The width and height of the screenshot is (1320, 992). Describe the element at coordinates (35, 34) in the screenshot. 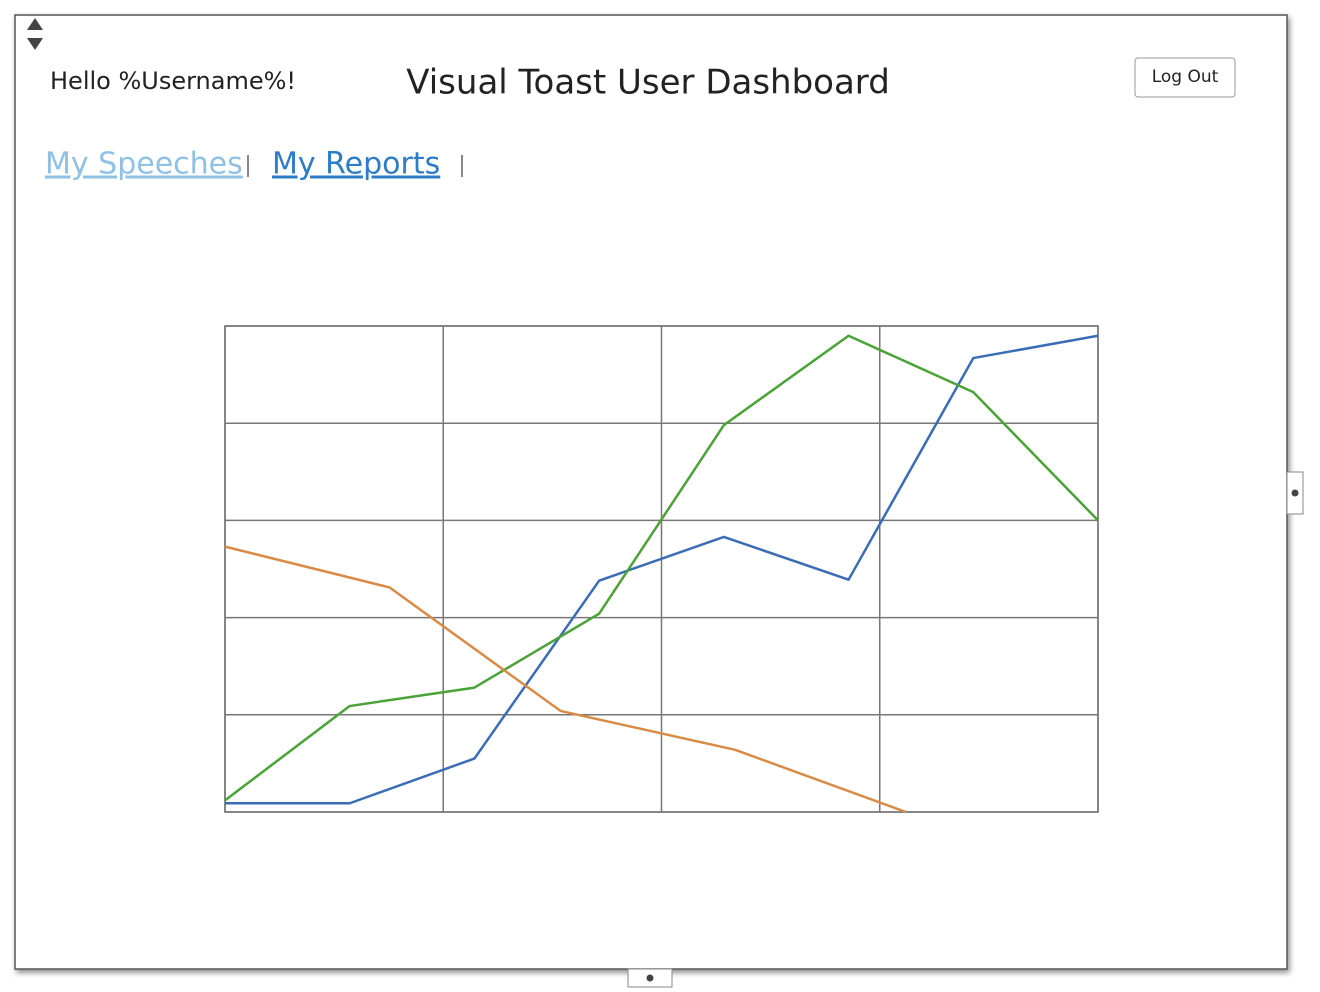

I see `scroll-arrows` at that location.